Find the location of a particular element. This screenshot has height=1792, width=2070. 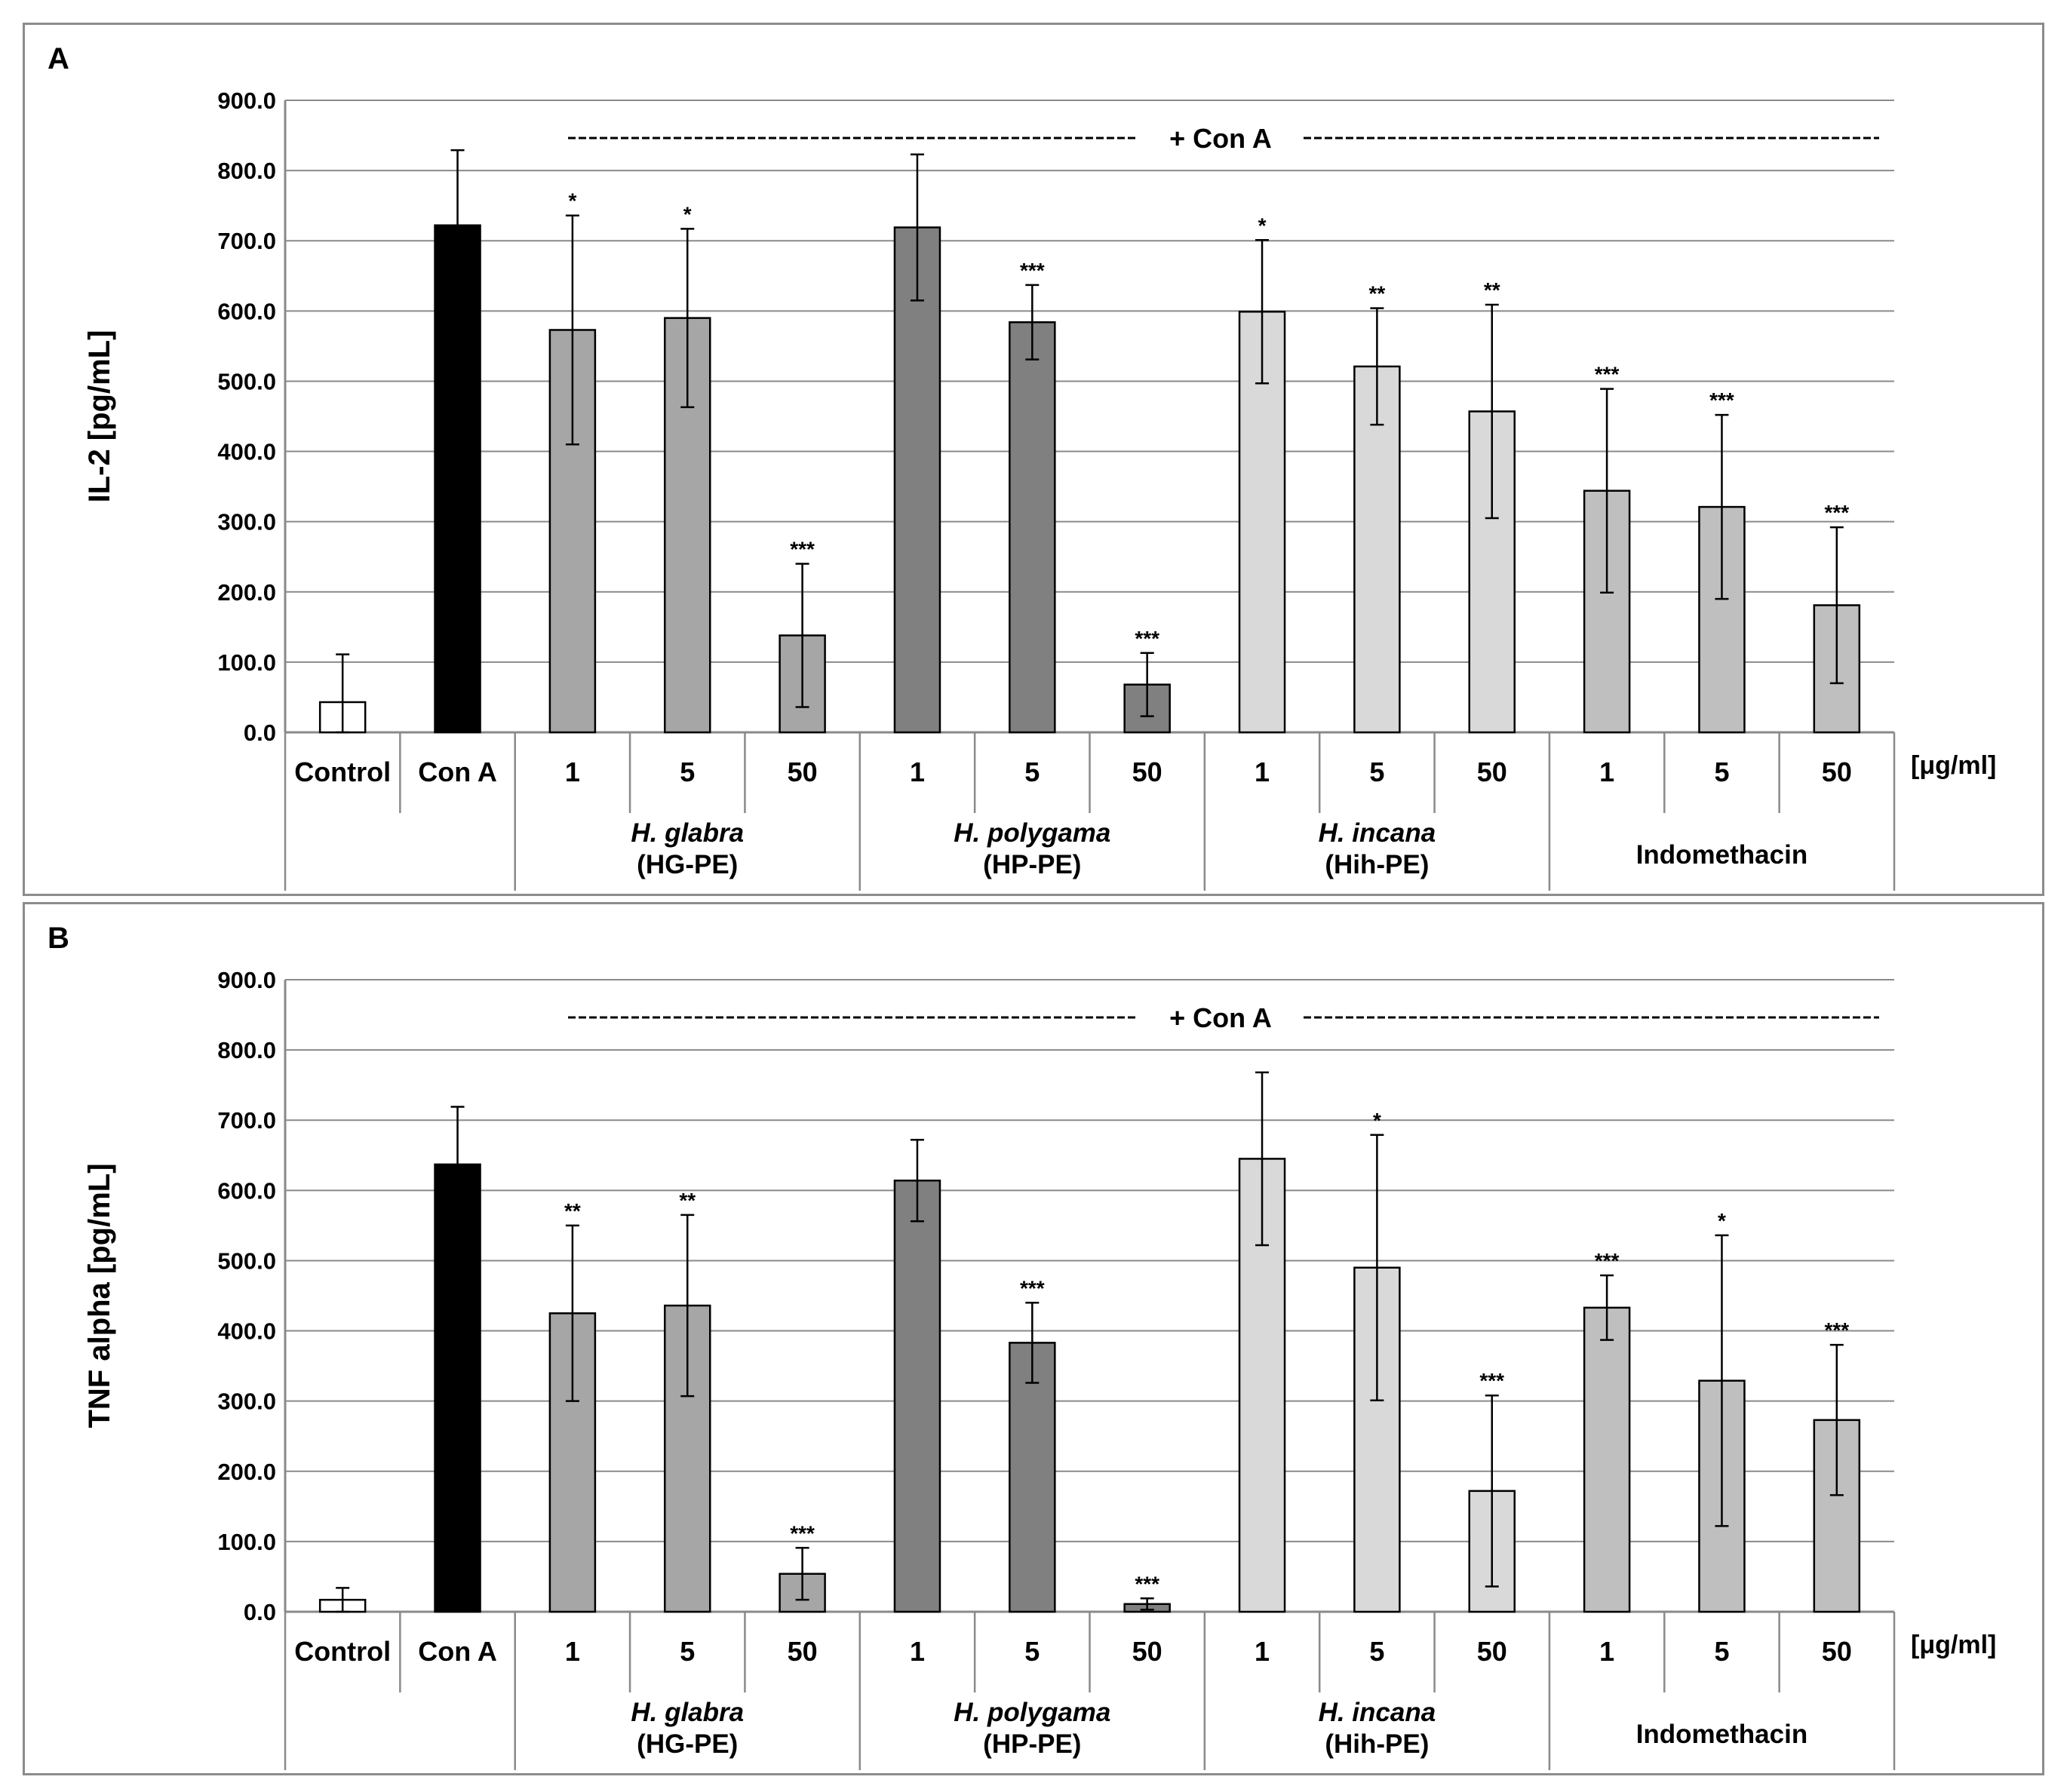

panel-letter: A is located at coordinates (58, 59).